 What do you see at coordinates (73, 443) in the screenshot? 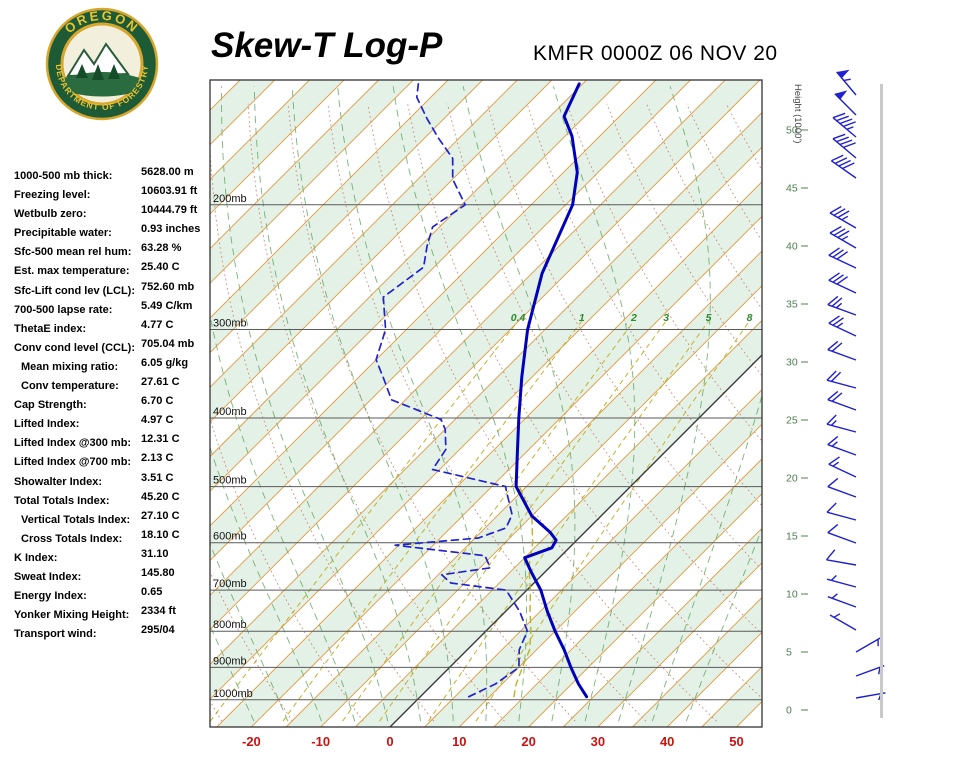
I see `index-label: Lifted Index @300 mb:` at bounding box center [73, 443].